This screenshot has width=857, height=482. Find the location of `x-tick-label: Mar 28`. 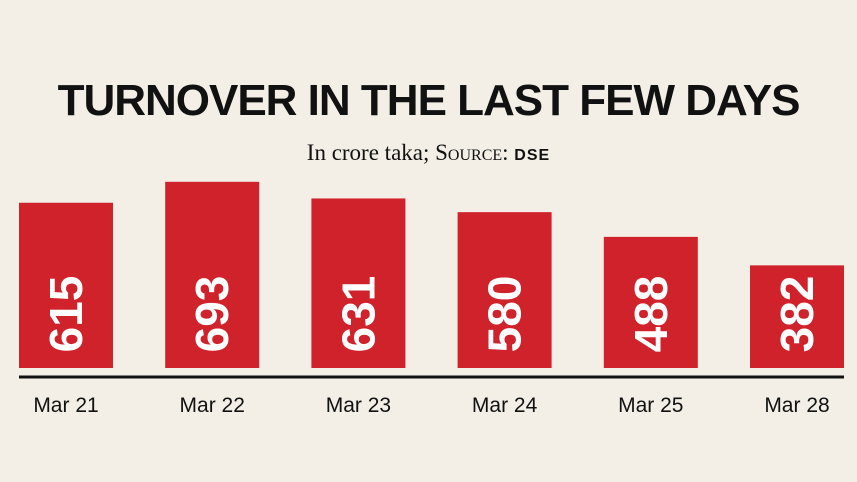

x-tick-label: Mar 28 is located at coordinates (796, 405).